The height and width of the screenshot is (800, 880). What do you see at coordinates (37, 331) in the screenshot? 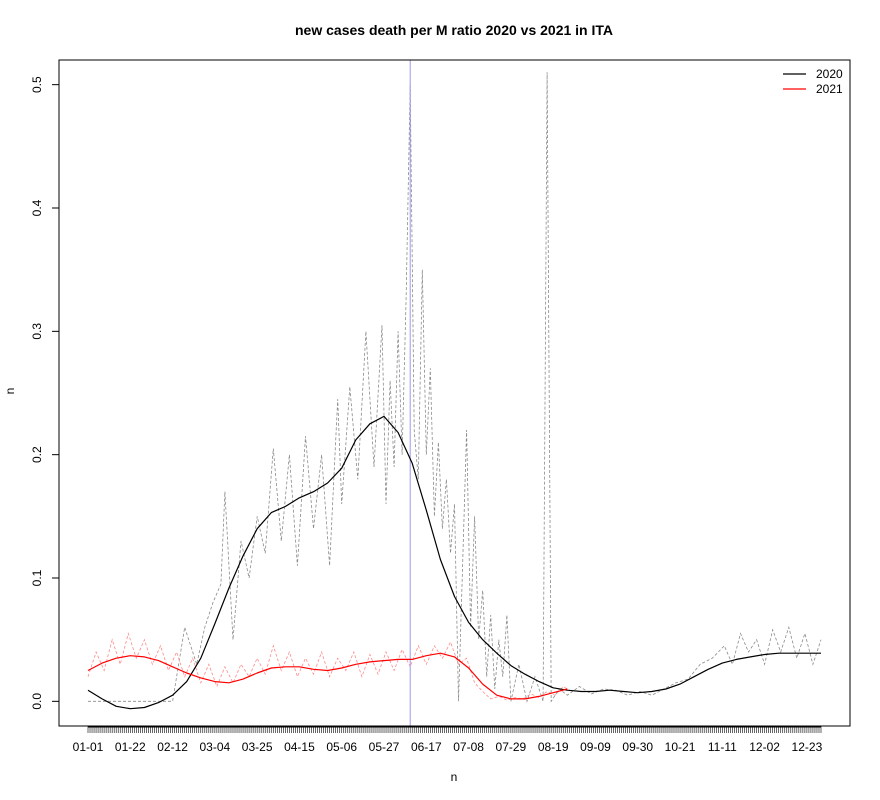
I see `y-tick-label: 0.3` at bounding box center [37, 331].